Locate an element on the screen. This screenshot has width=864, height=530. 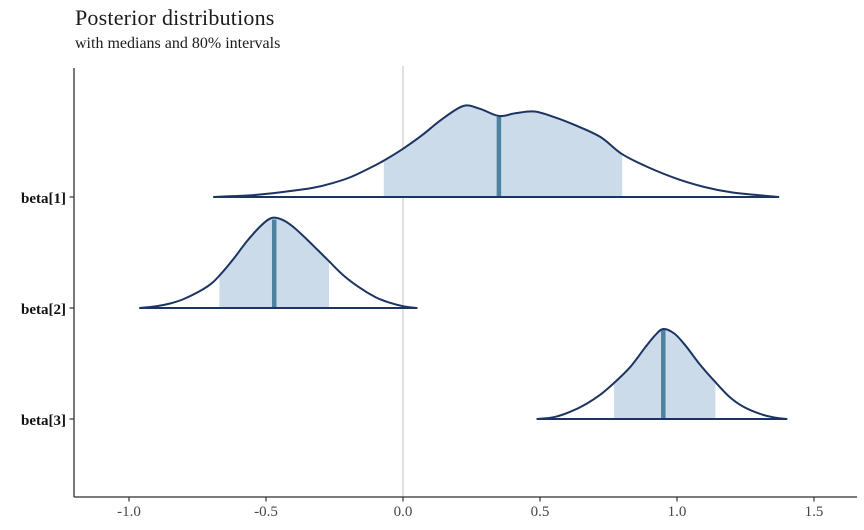
plot-title: Posterior distributions is located at coordinates (175, 17).